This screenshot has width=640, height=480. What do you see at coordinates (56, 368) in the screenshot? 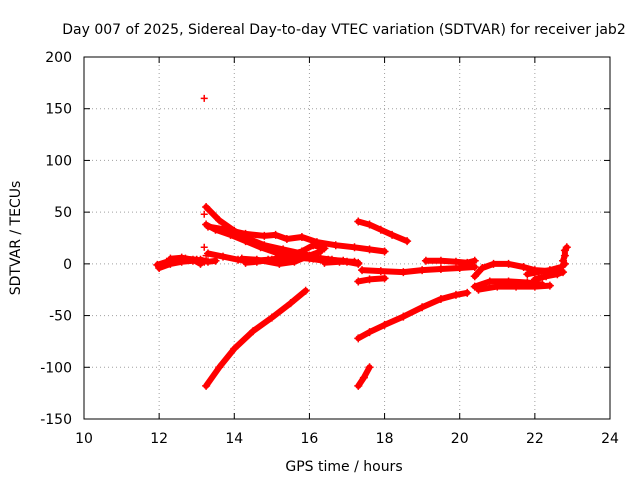
I see `y-tick-label: -100` at bounding box center [56, 368].